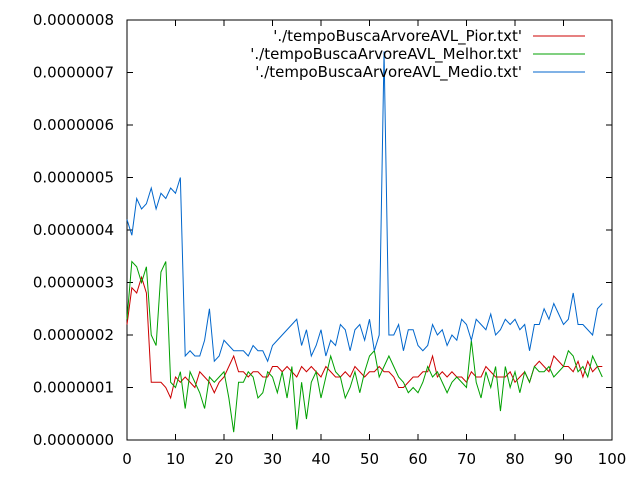  I want to click on x-tick-labels: 0 10 20 30 40 50 60 70 80 90 100, so click(374, 459).